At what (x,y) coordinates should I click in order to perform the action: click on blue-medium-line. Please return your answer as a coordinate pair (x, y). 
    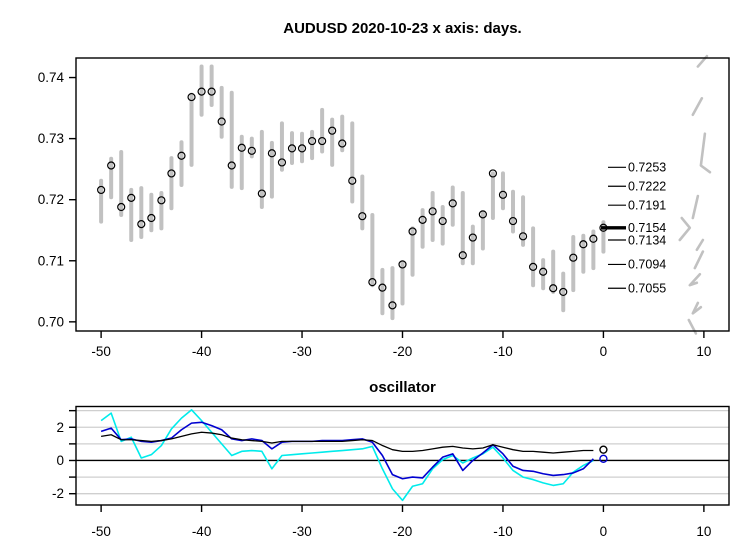
    Looking at the image, I should click on (347, 450).